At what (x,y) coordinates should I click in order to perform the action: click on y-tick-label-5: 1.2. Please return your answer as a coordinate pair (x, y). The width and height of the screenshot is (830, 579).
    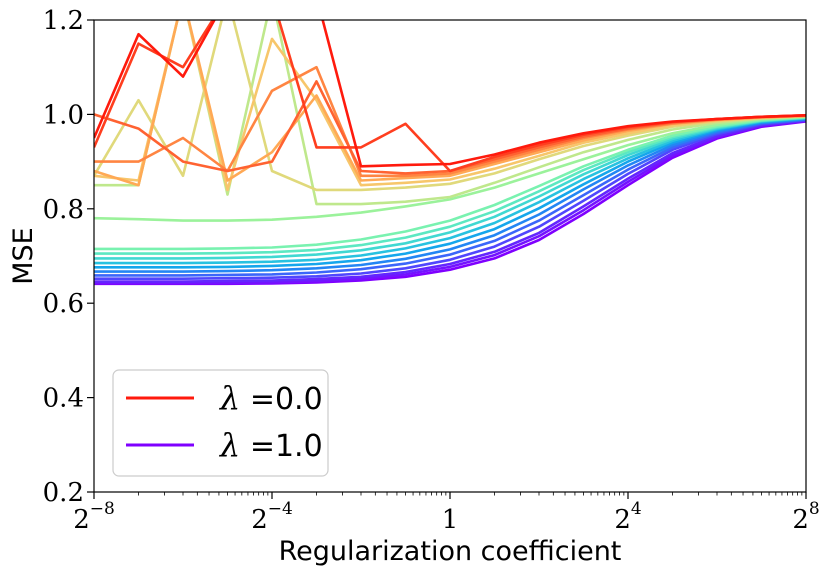
    Looking at the image, I should click on (63, 21).